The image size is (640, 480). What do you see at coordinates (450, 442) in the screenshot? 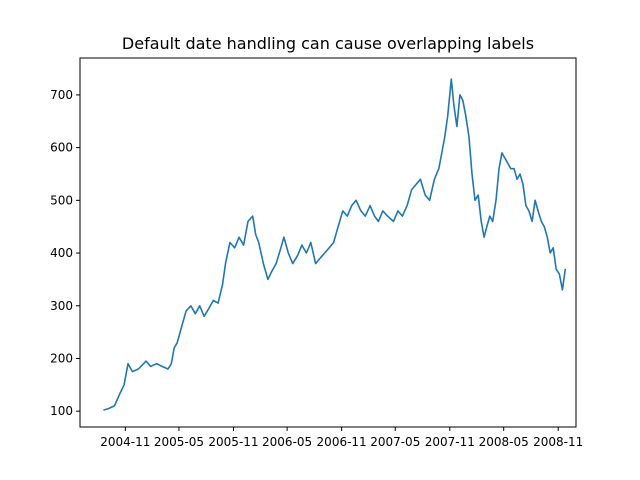
I see `x-tick-label: 2007-11` at bounding box center [450, 442].